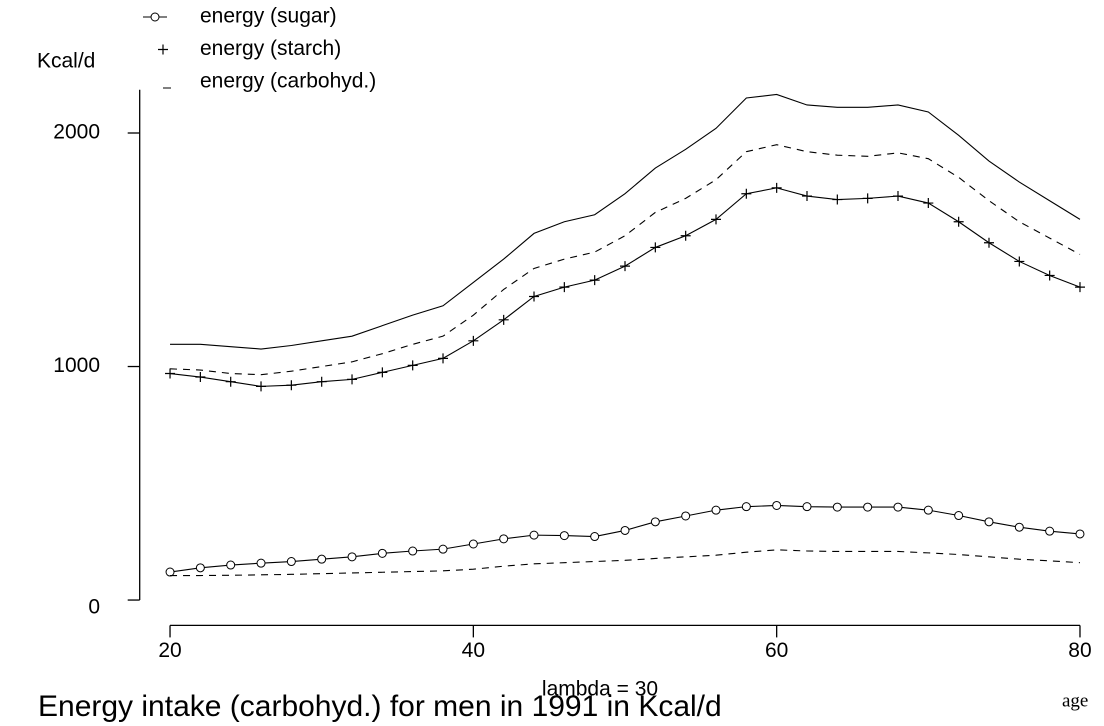 The image size is (1104, 726). I want to click on y-tick-label: 1000, so click(76, 365).